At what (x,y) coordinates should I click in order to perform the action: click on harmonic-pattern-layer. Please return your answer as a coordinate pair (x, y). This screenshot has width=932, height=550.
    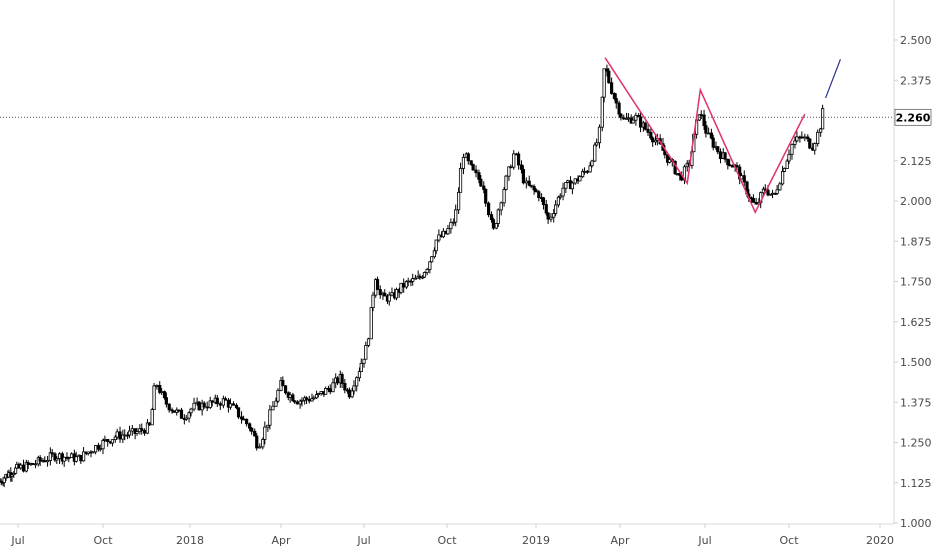
    Looking at the image, I should click on (705, 136).